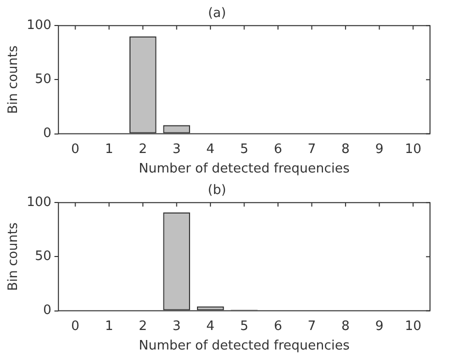 The width and height of the screenshot is (474, 355). I want to click on chart-title: (a), so click(217, 14).